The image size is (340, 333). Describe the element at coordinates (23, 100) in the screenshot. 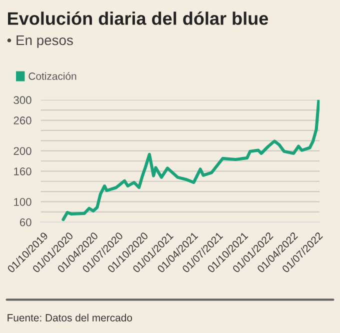

I see `y-tick-label: 300` at that location.